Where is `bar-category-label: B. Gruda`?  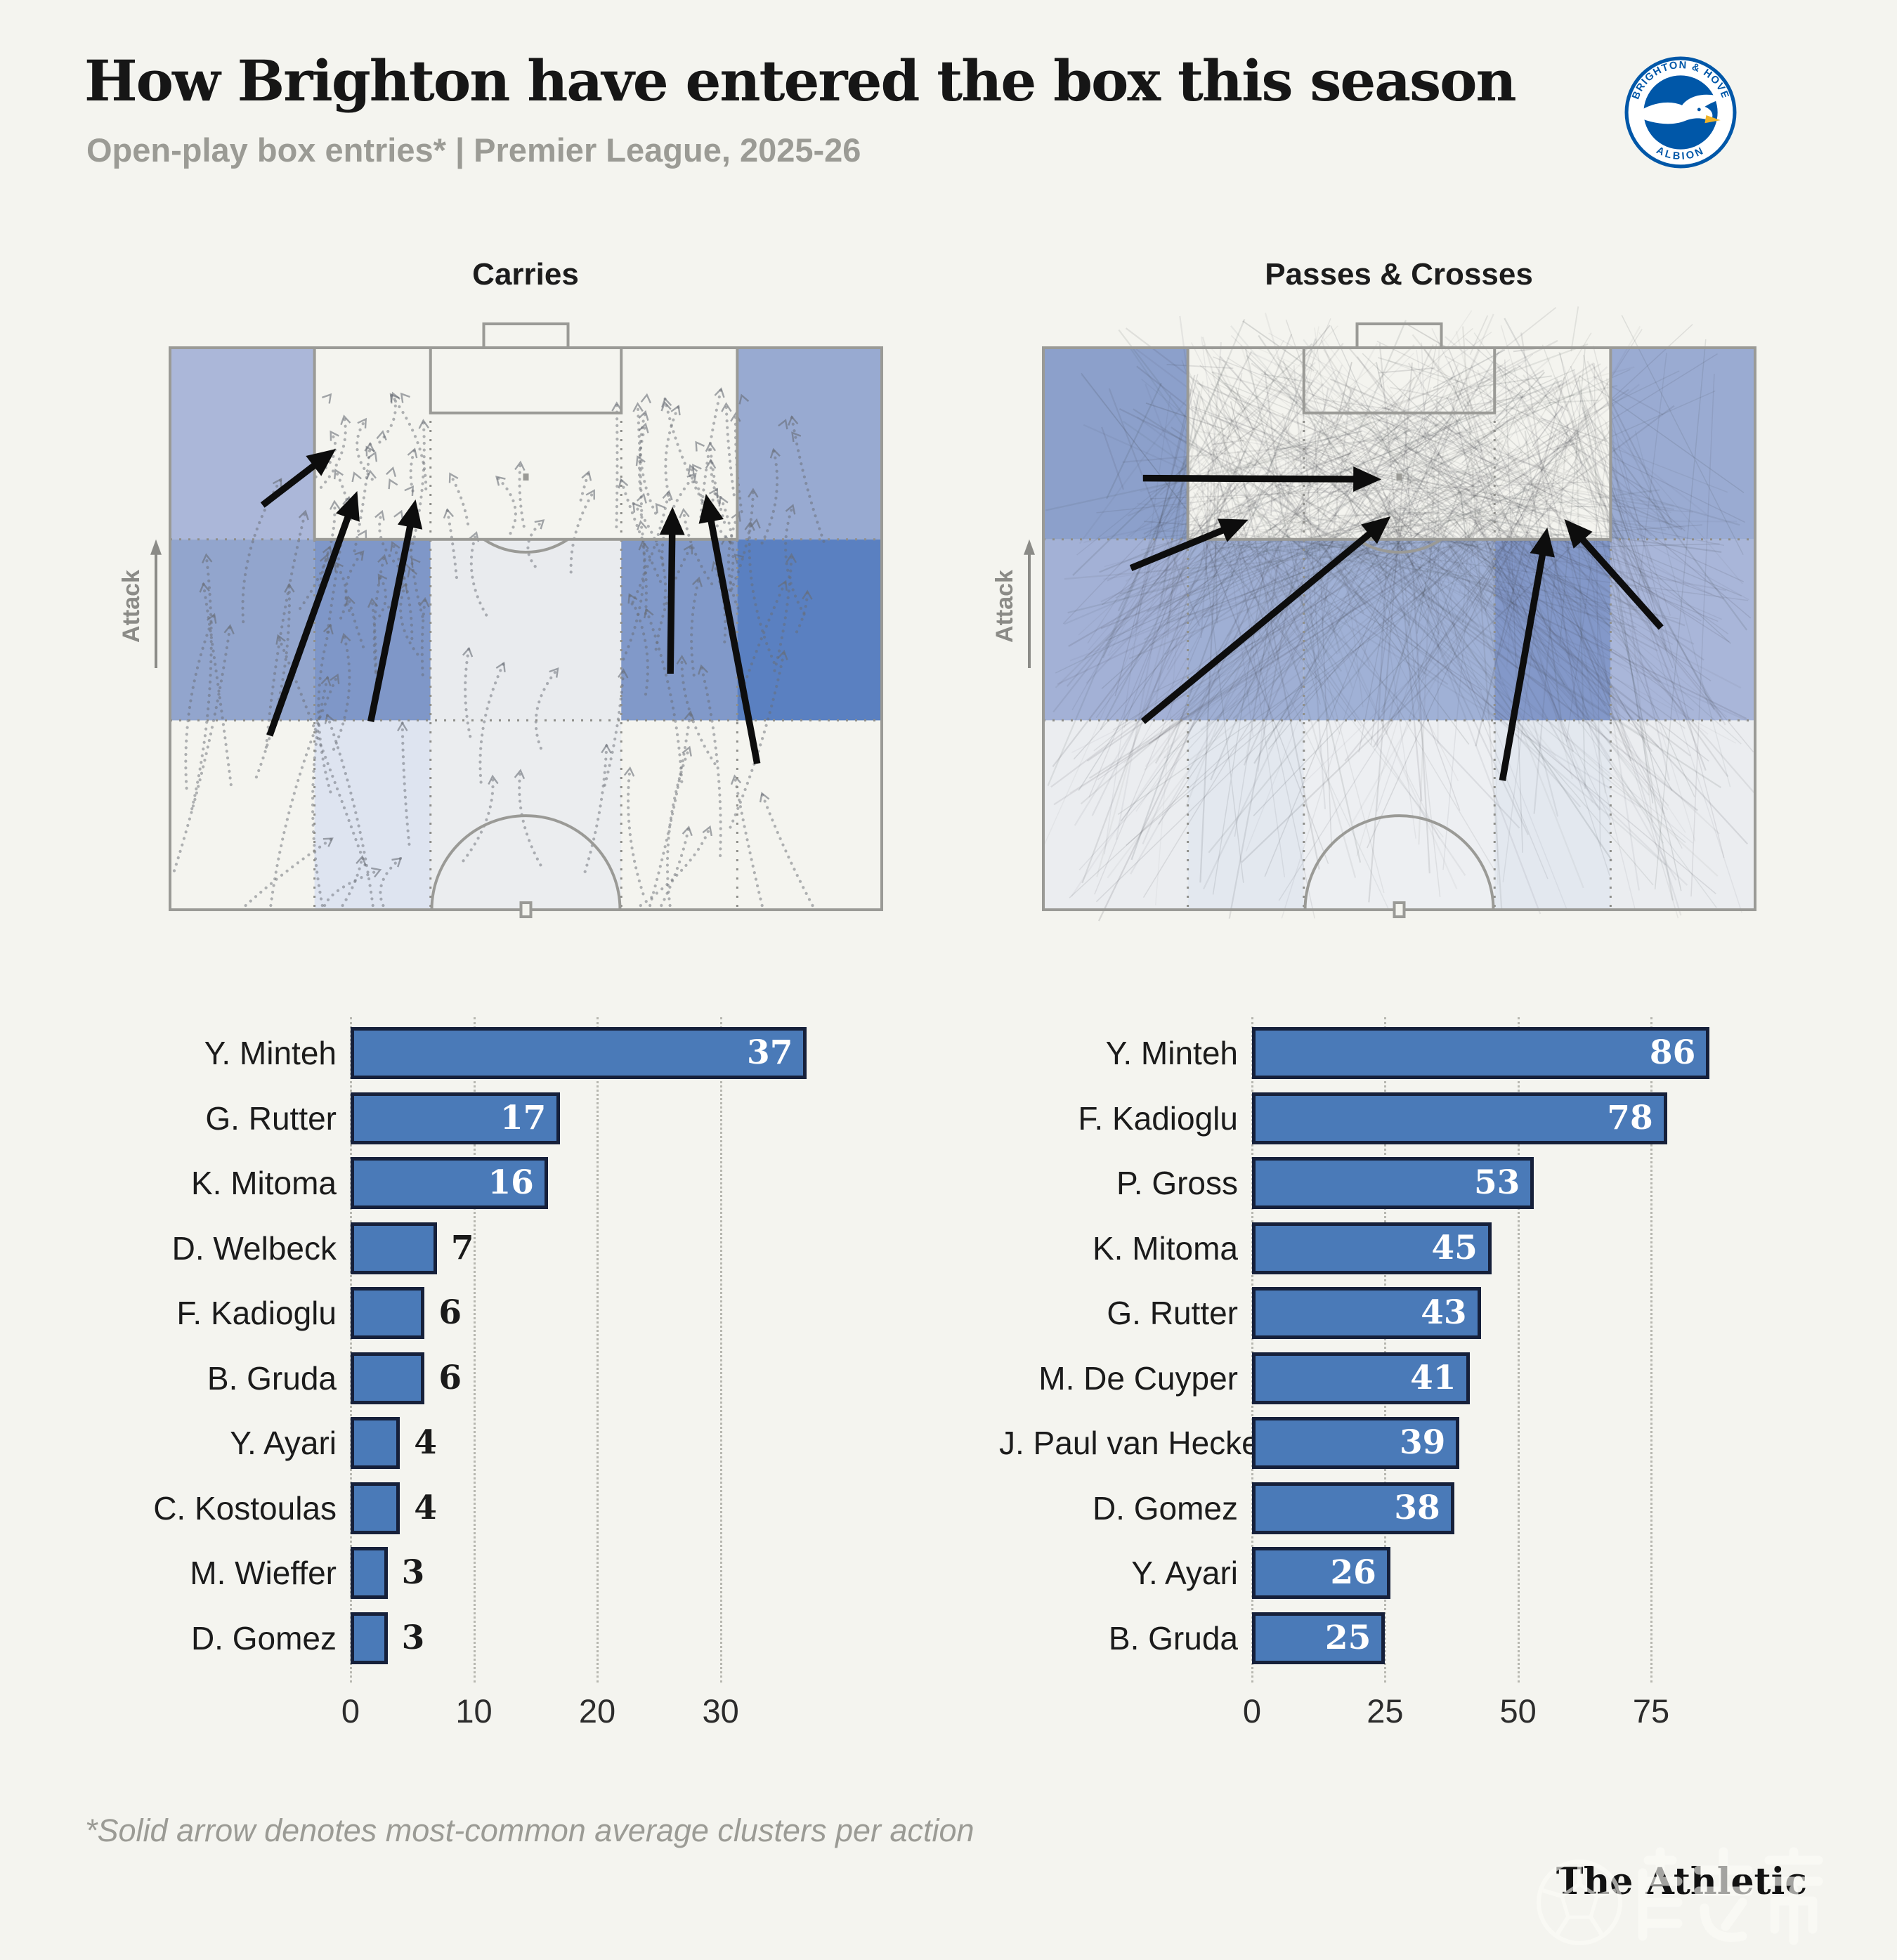
bar-category-label: B. Gruda is located at coordinates (272, 1378).